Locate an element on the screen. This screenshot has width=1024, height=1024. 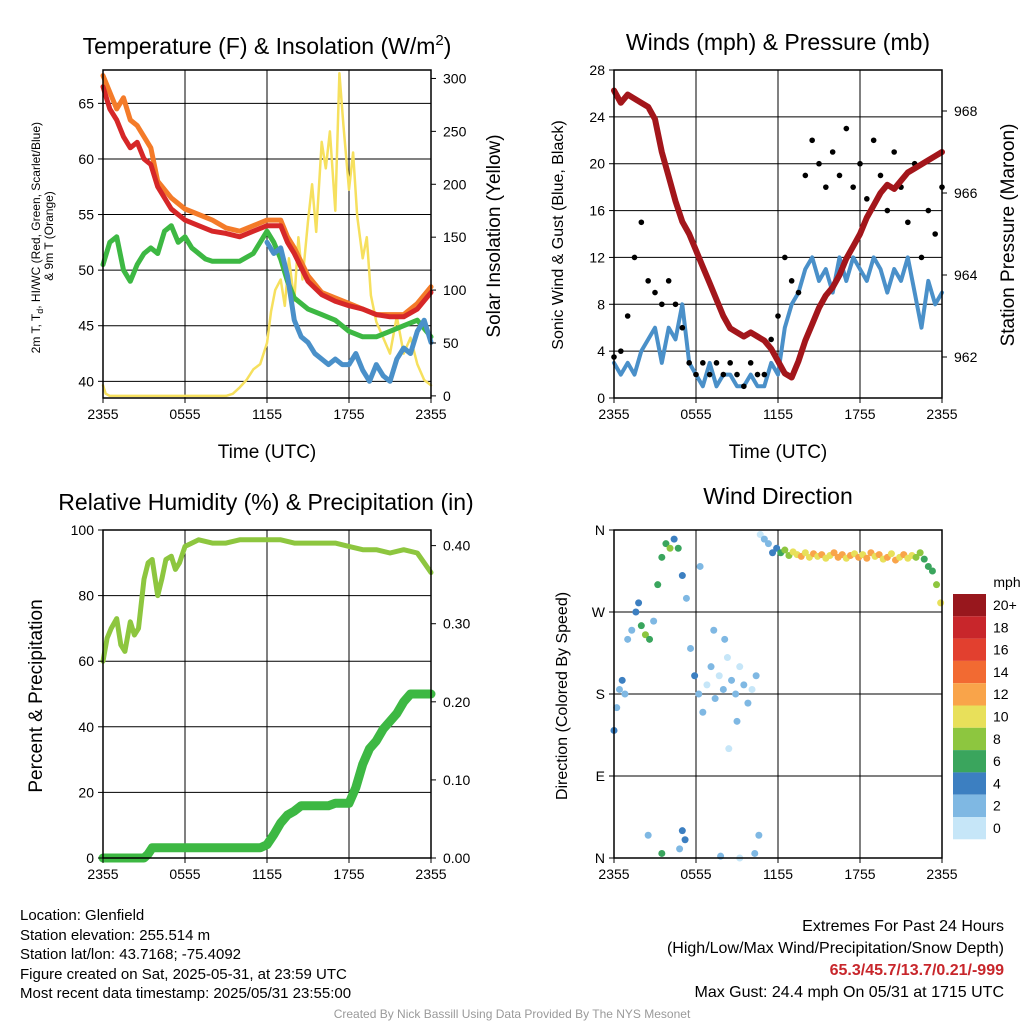
winds-y2label: Station Pressure (Maroon) is located at coordinates (1008, 235).